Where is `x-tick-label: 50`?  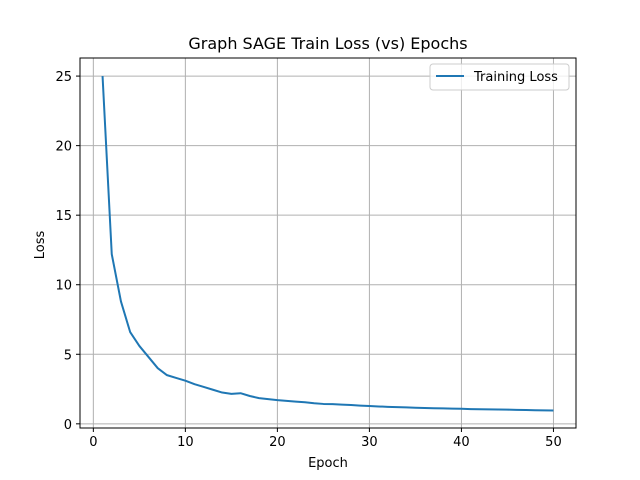 x-tick-label: 50 is located at coordinates (553, 442).